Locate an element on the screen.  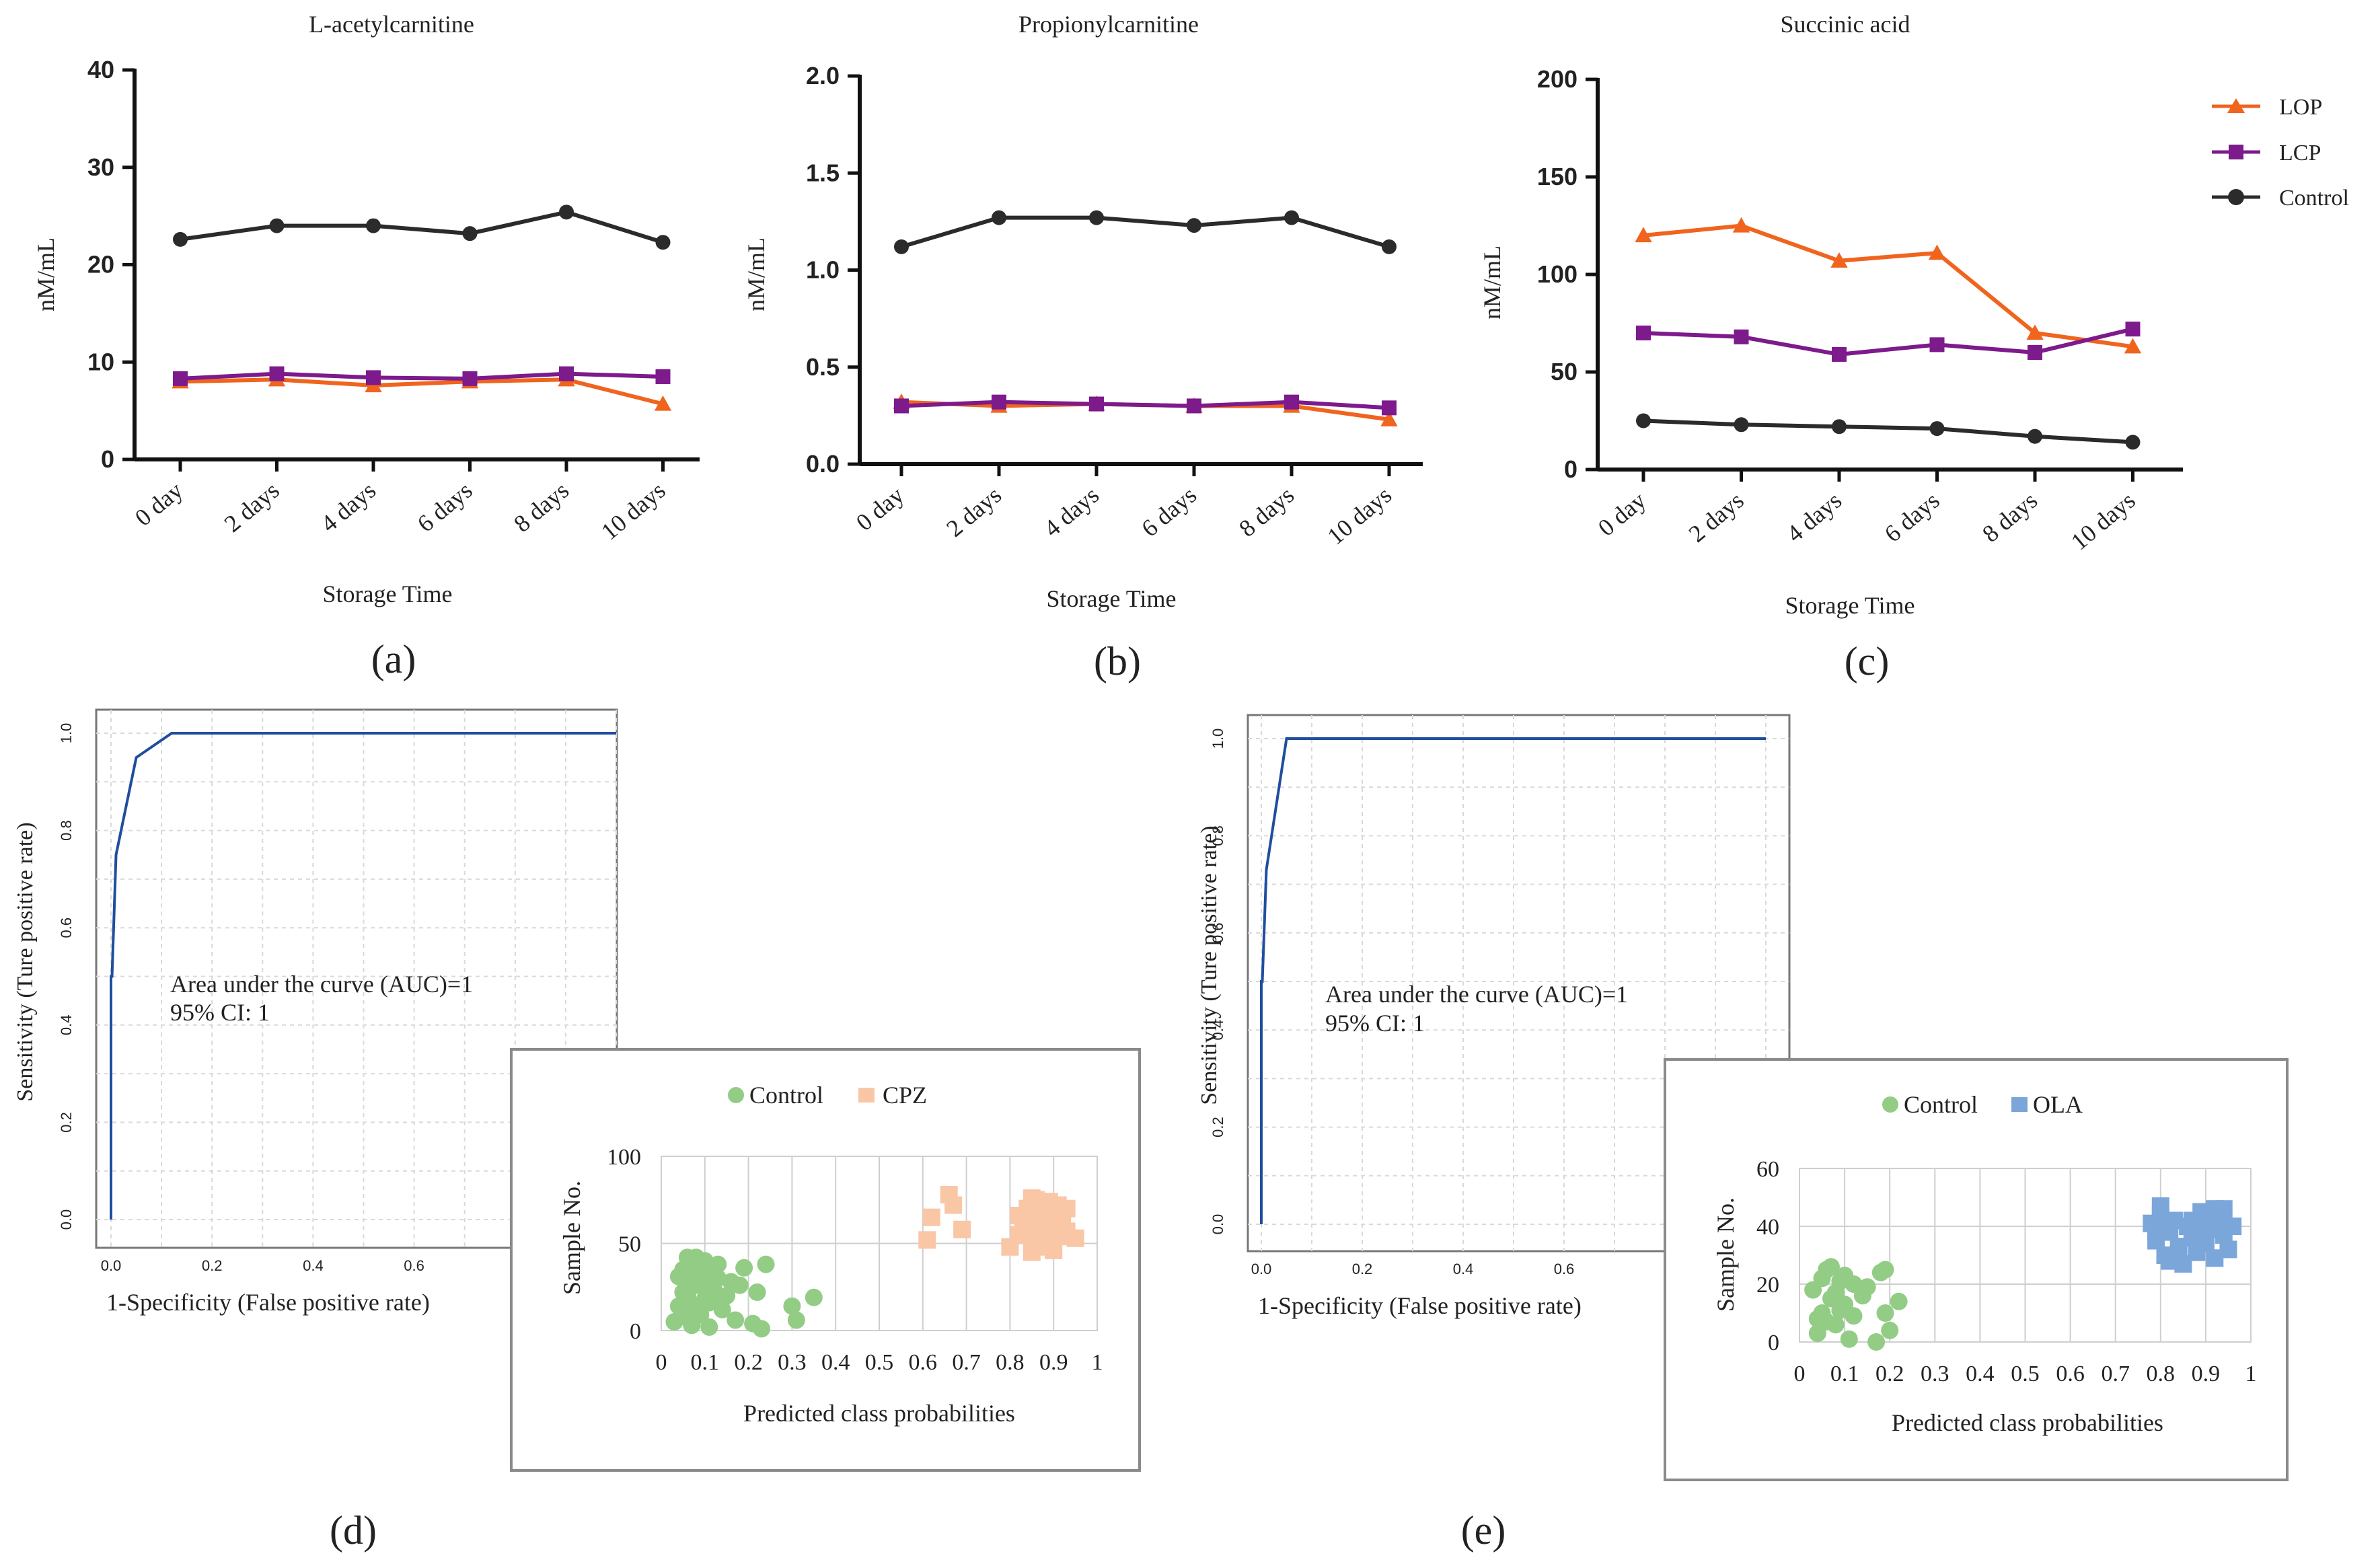
panel-c-ytick-label: 0 is located at coordinates (1570, 469).